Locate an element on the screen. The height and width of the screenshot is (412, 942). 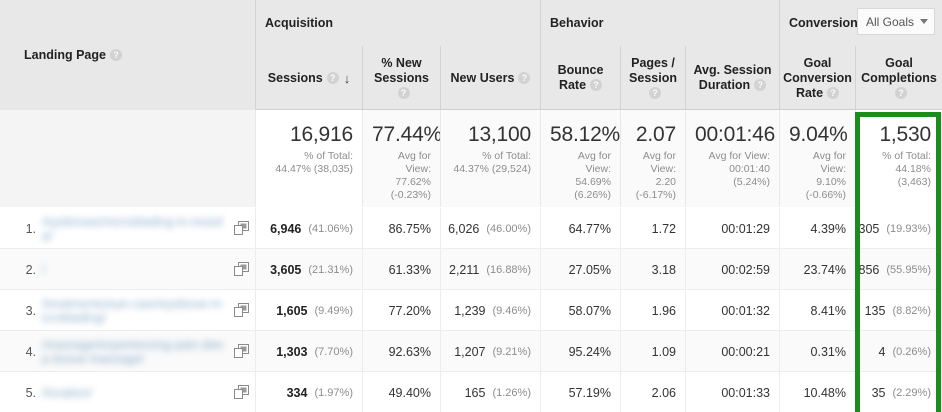
cell-goal-conv-rate: 10.48% is located at coordinates (817, 392).